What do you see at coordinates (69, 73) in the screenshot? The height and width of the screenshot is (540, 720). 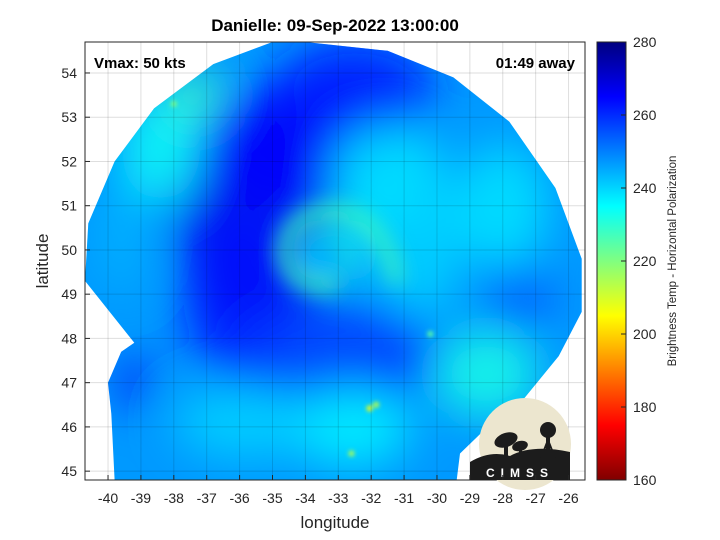 I see `y-tick-label: 54` at bounding box center [69, 73].